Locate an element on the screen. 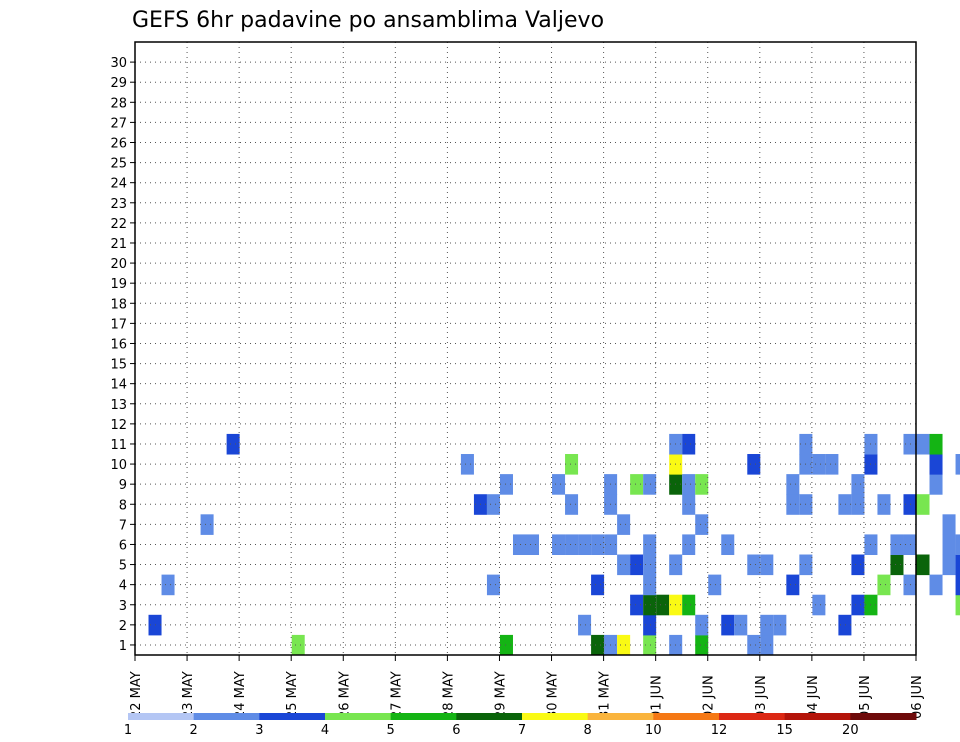 The height and width of the screenshot is (742, 960). y-tick-label: 7 is located at coordinates (123, 525).